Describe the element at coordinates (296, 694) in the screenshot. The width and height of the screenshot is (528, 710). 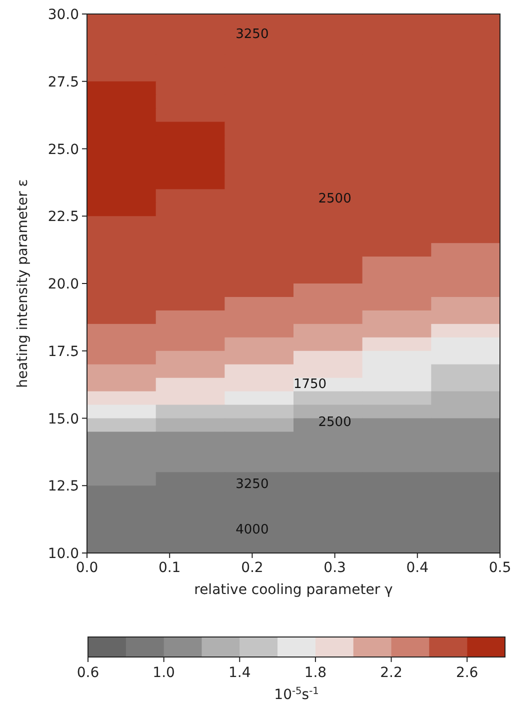
I see `color-bar-title: 10$^{-5}$s$^{-1}$` at that location.